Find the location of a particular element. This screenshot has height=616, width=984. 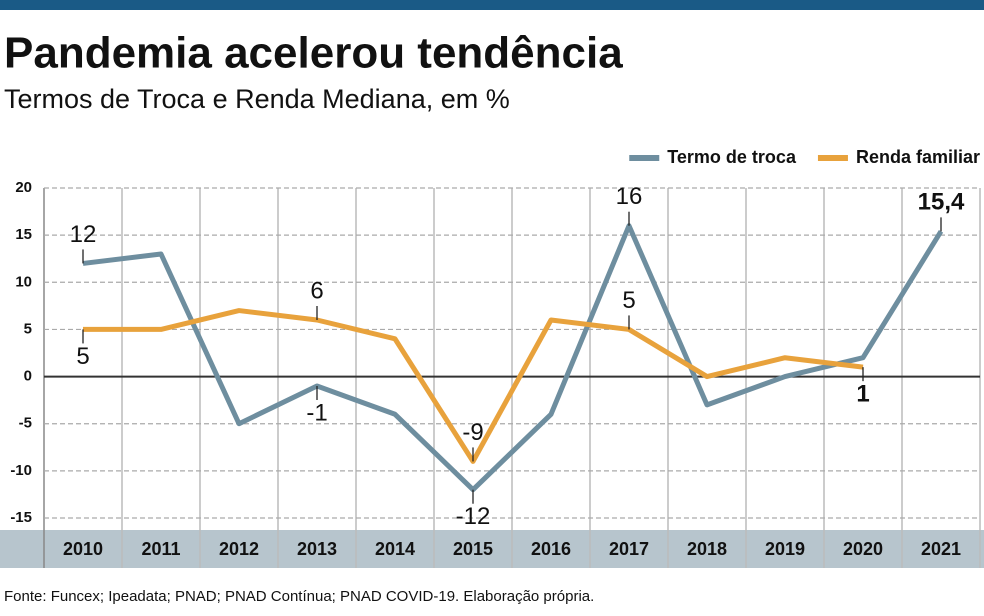

legend-label: Renda familiar is located at coordinates (918, 157).